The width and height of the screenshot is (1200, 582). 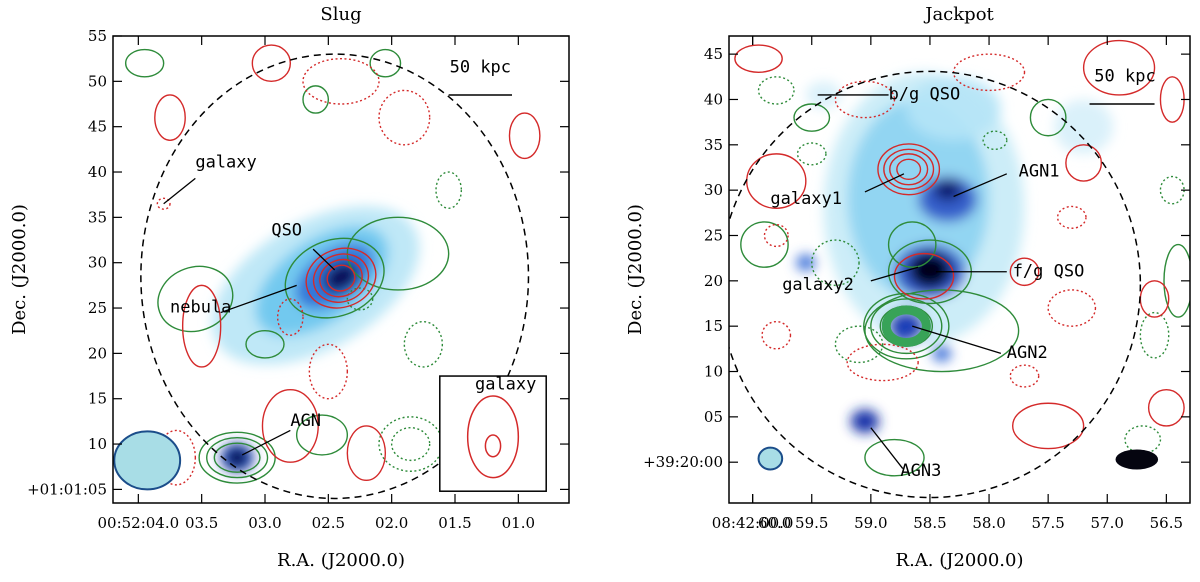 I want to click on y-tick-label: 25, so click(x=97, y=308).